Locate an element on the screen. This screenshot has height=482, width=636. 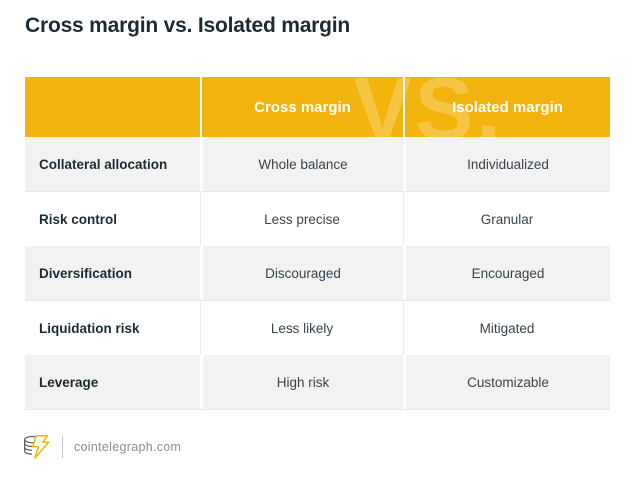
isolated-margin-value: Customizable is located at coordinates (506, 382).